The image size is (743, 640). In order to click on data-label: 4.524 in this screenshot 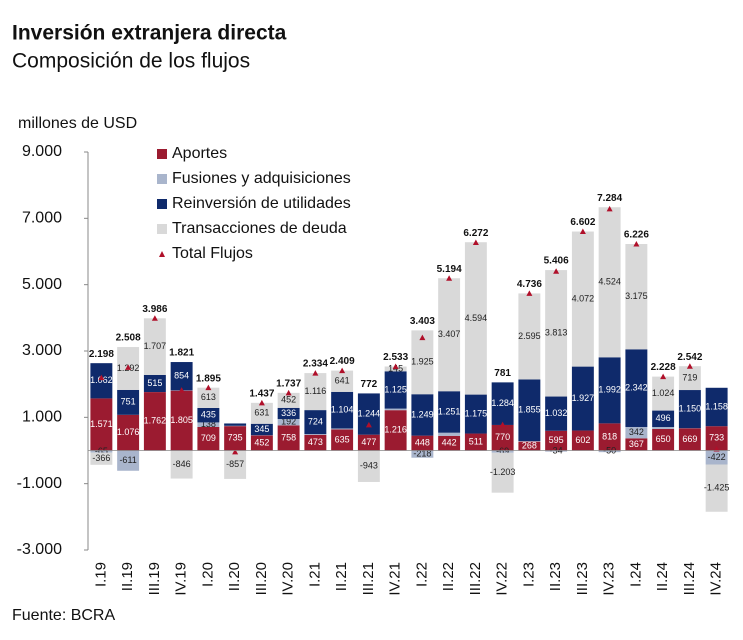, I will do `click(609, 282)`.